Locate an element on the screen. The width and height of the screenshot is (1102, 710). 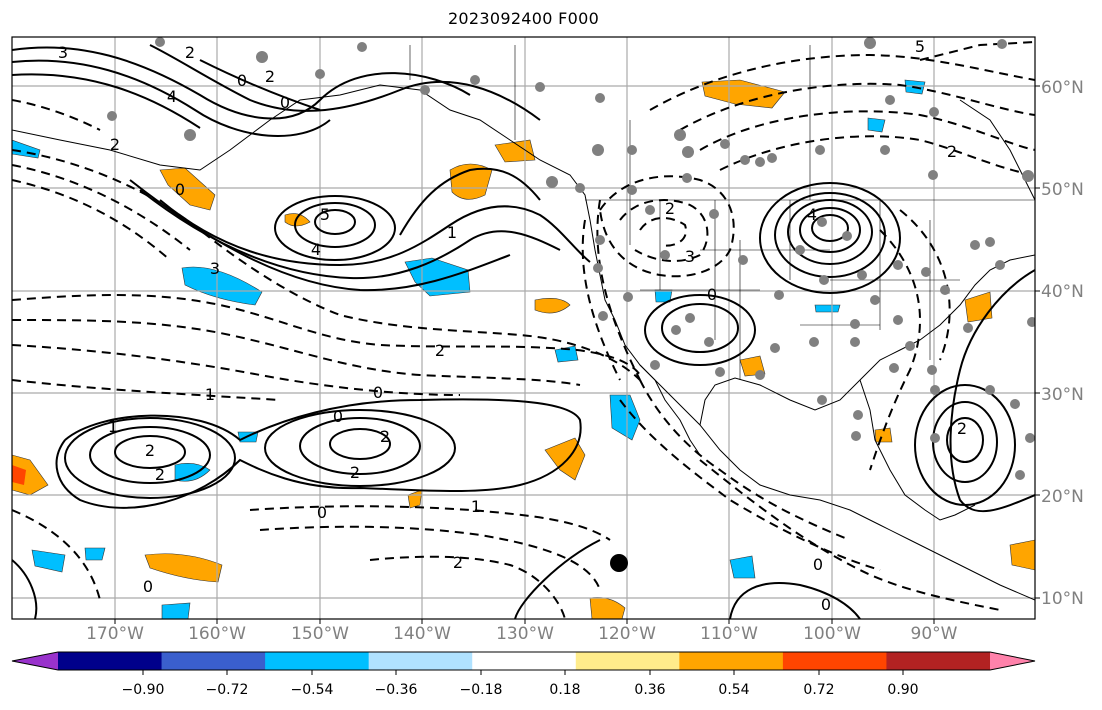
colorbar-tick-label: 0.36 is located at coordinates (650, 690).